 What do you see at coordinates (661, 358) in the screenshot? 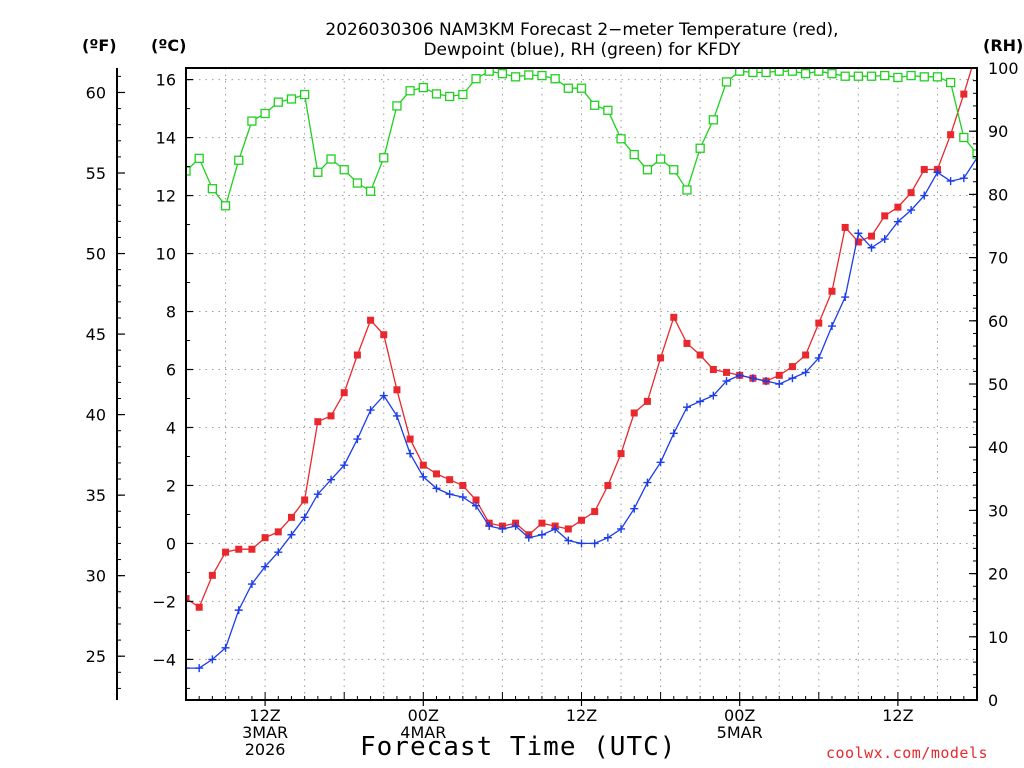
I see `2-meter-temperature-point-36` at bounding box center [661, 358].